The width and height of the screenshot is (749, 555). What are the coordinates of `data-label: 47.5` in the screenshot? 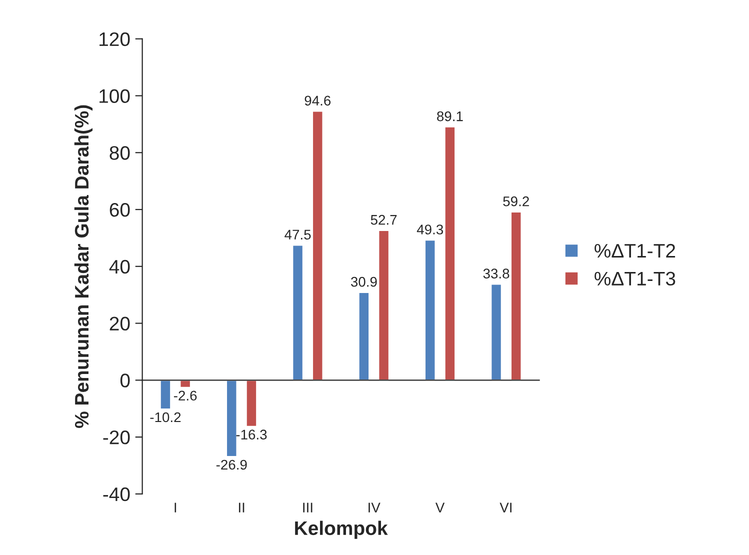 It's located at (297, 235).